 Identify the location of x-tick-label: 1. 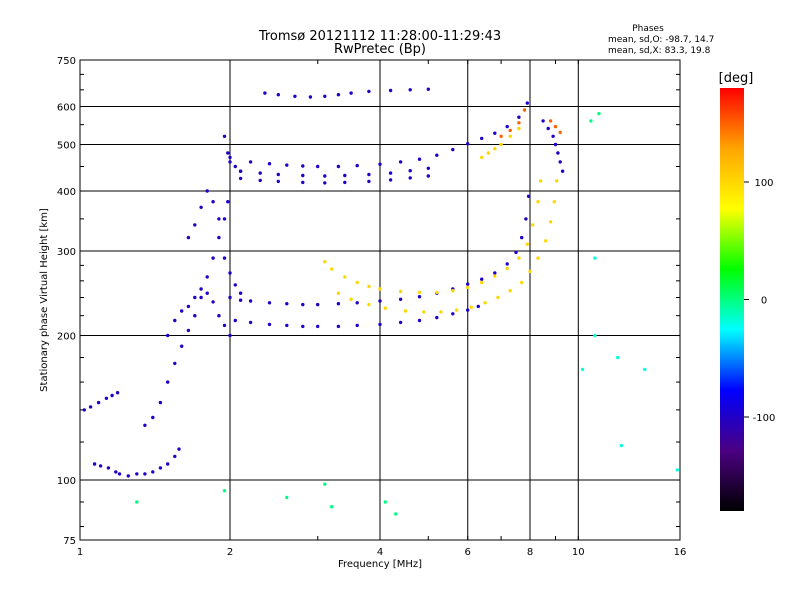
(80, 552).